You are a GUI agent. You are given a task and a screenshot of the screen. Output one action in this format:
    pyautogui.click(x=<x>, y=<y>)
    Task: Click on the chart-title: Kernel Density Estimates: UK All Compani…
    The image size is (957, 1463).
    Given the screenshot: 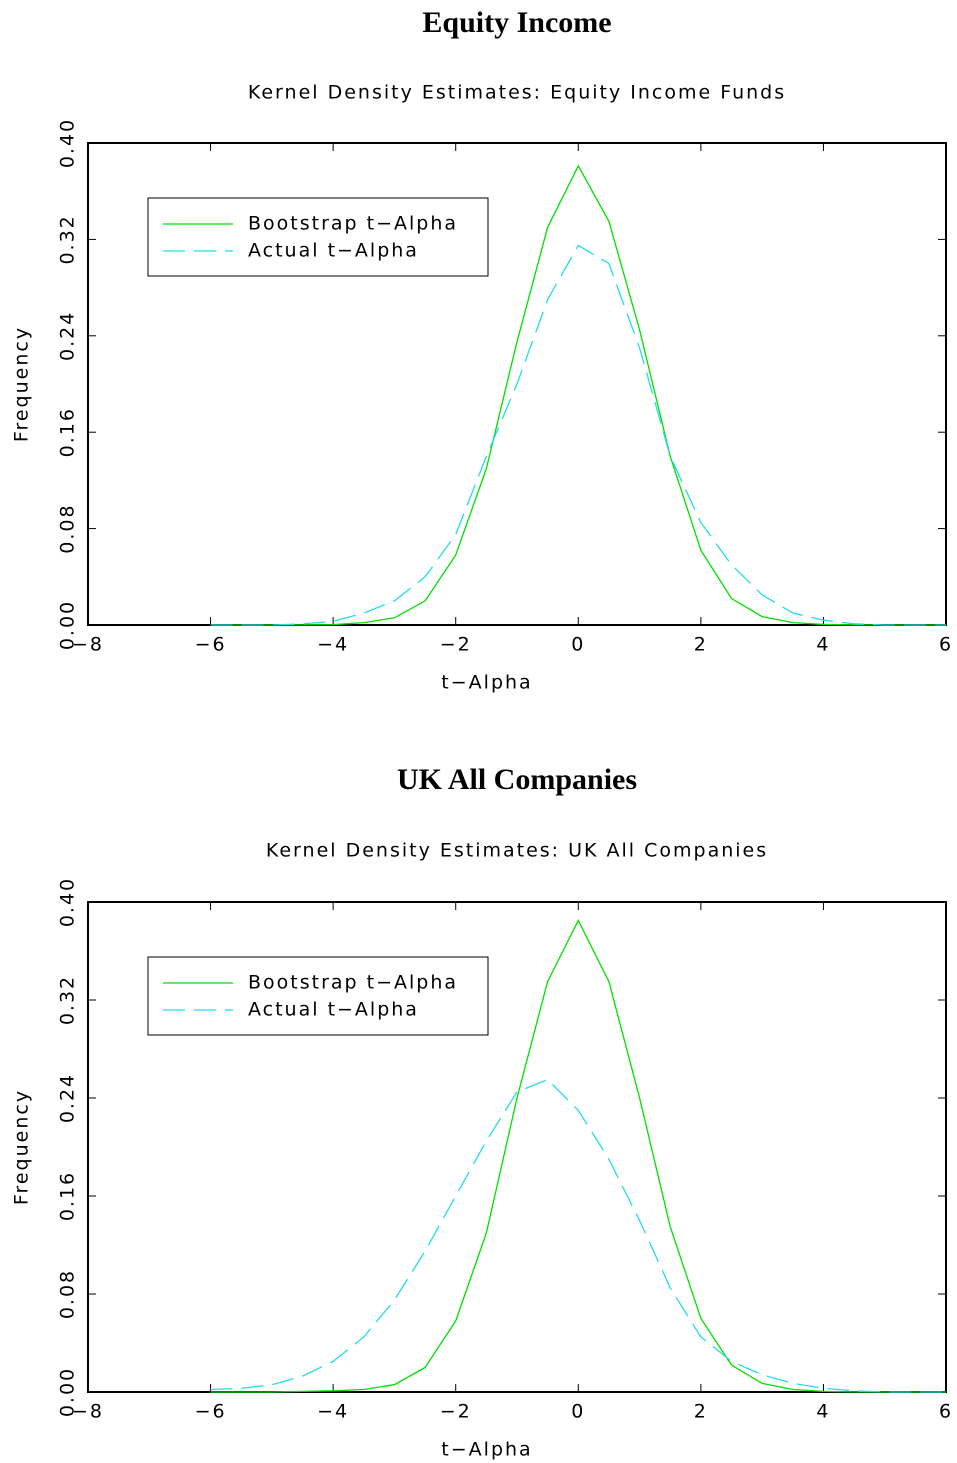 What is the action you would take?
    pyautogui.click(x=517, y=851)
    